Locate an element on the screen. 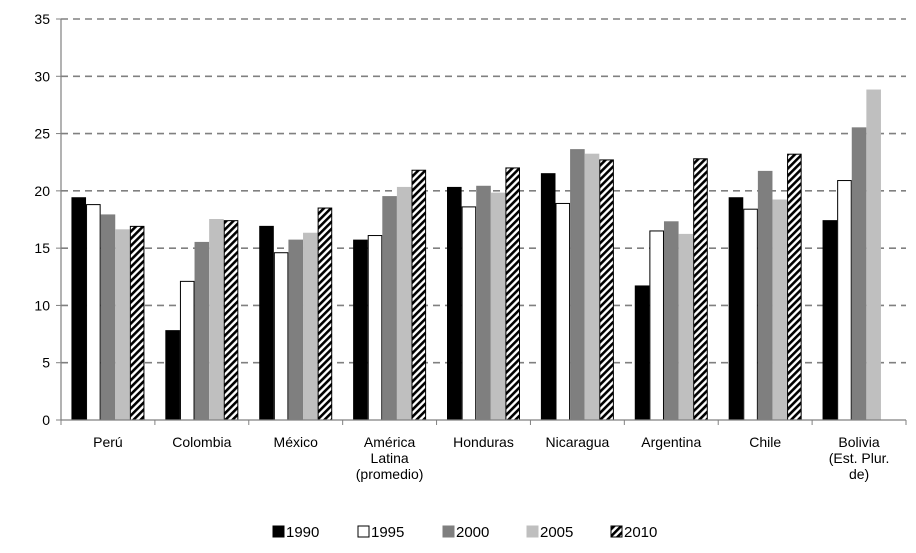  y-tick-label: 5 is located at coordinates (46, 363).